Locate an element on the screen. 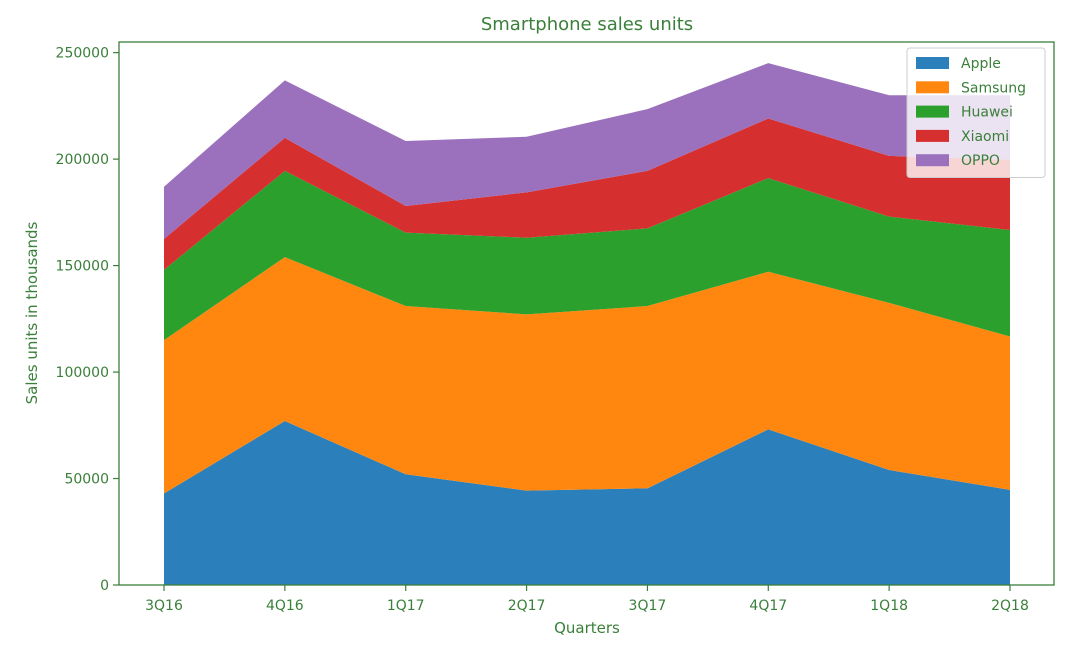 This screenshot has height=645, width=1073. legend-label-xiaomi: Xiaomi is located at coordinates (985, 137).